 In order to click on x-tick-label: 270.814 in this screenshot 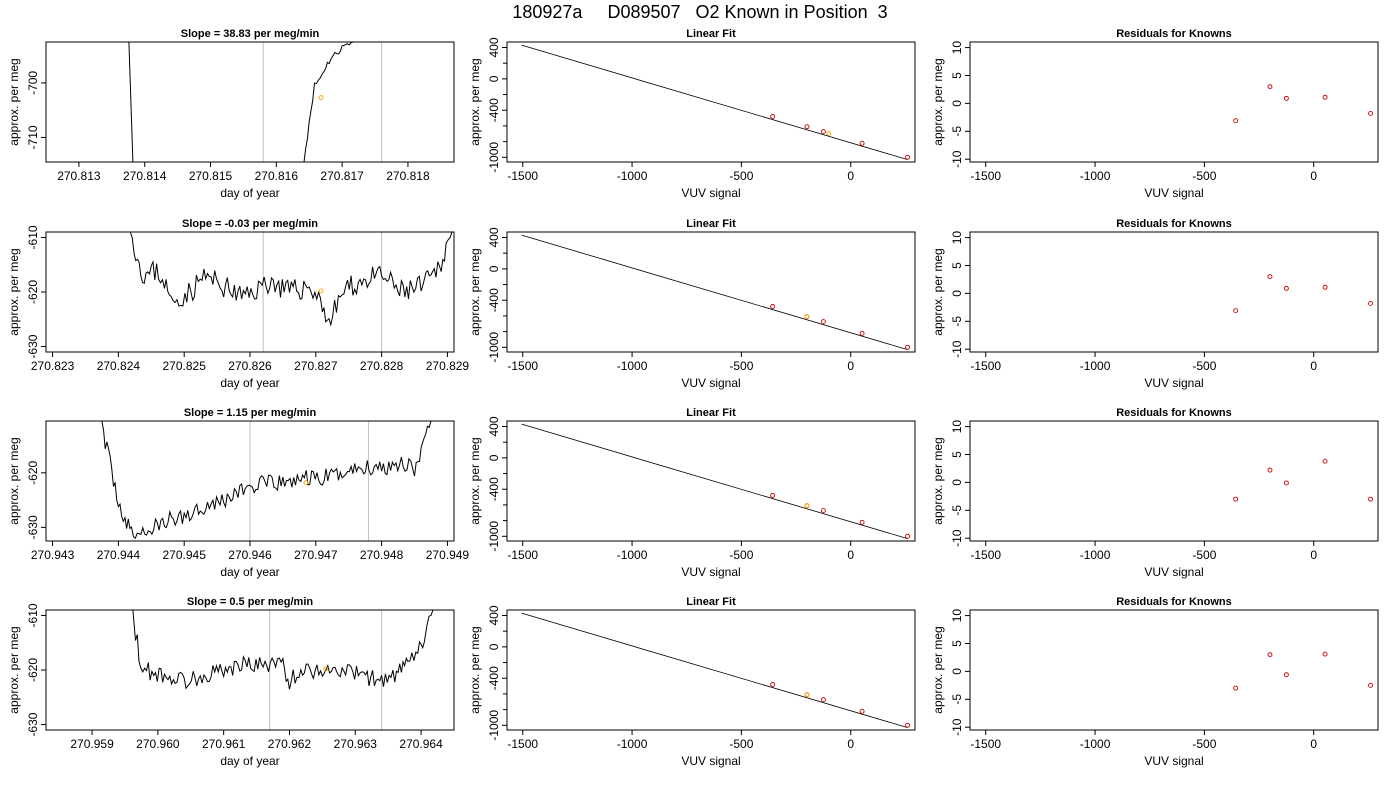, I will do `click(145, 176)`.